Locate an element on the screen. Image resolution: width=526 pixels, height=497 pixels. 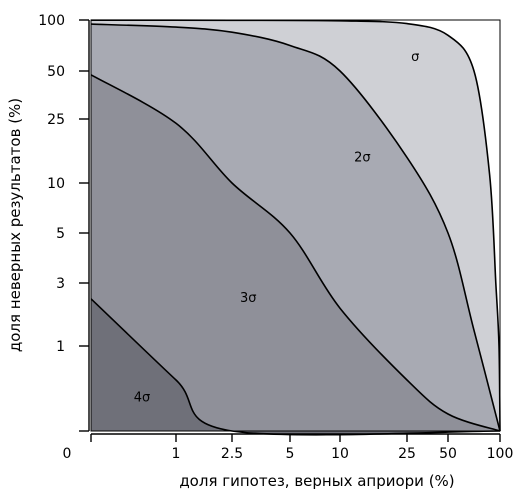
x-axis-title: доля гипотез, верных априори (%) is located at coordinates (316, 481).